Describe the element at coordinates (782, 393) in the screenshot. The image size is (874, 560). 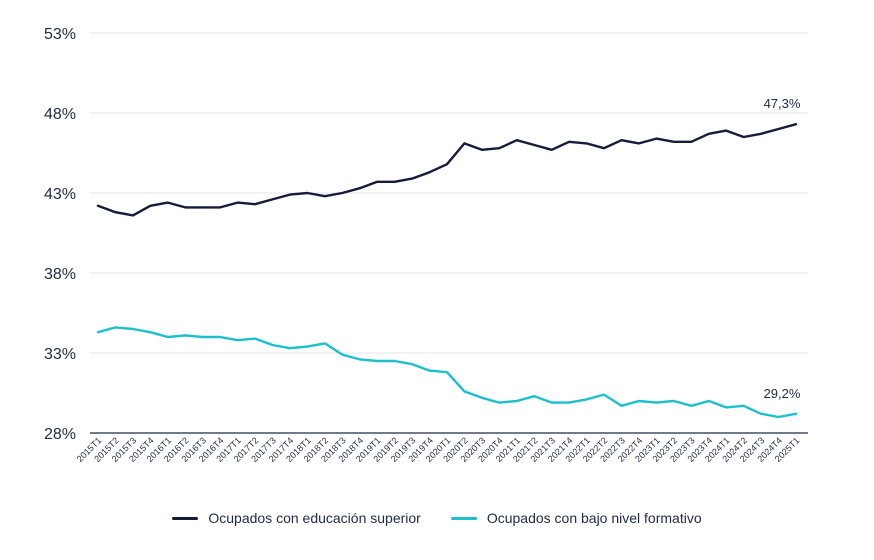
I see `end-label-bajo-nivel-formativo: 29,2%` at that location.